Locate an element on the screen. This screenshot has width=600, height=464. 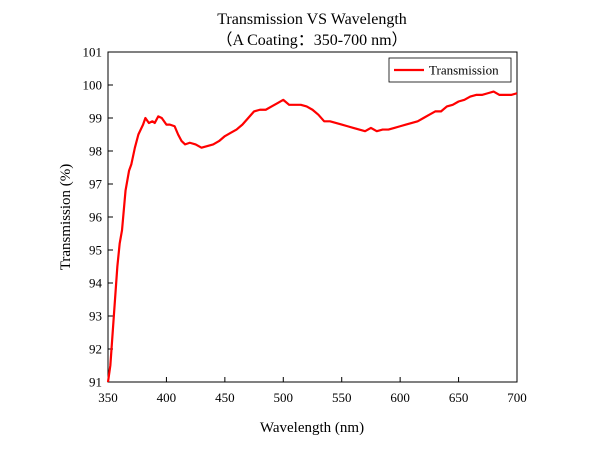
y-tick-label: 92 is located at coordinates (95, 349).